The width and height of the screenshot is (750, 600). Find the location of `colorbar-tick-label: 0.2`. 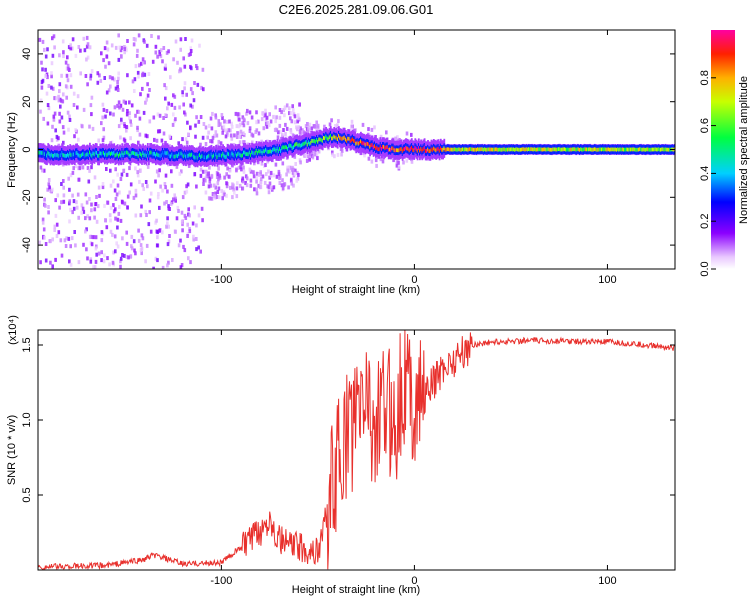

colorbar-tick-label: 0.2 is located at coordinates (705, 221).